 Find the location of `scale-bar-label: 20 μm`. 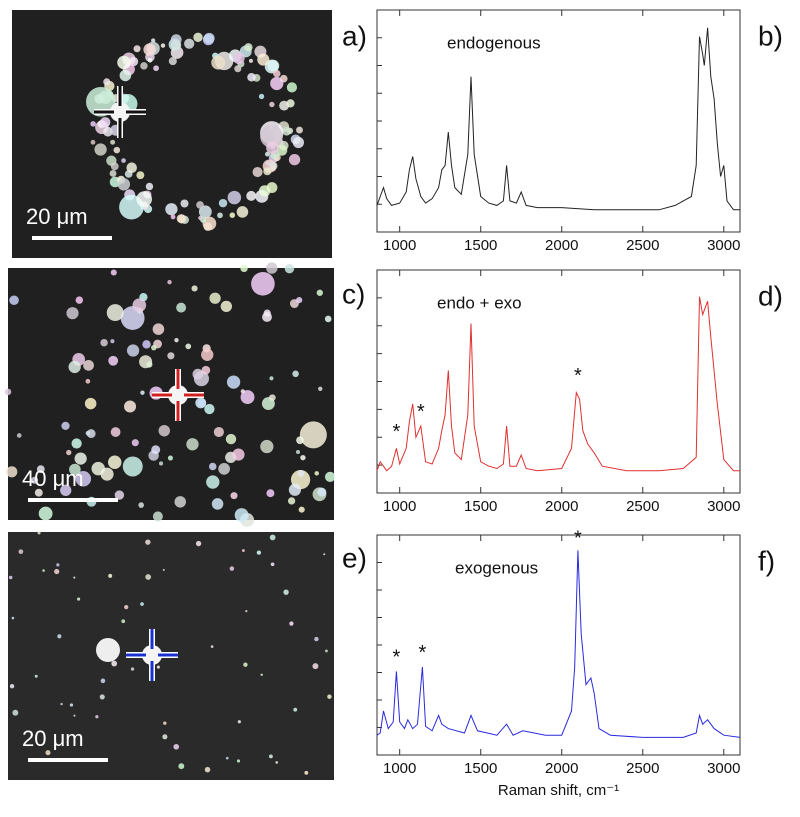

scale-bar-label: 20 μm is located at coordinates (53, 738).